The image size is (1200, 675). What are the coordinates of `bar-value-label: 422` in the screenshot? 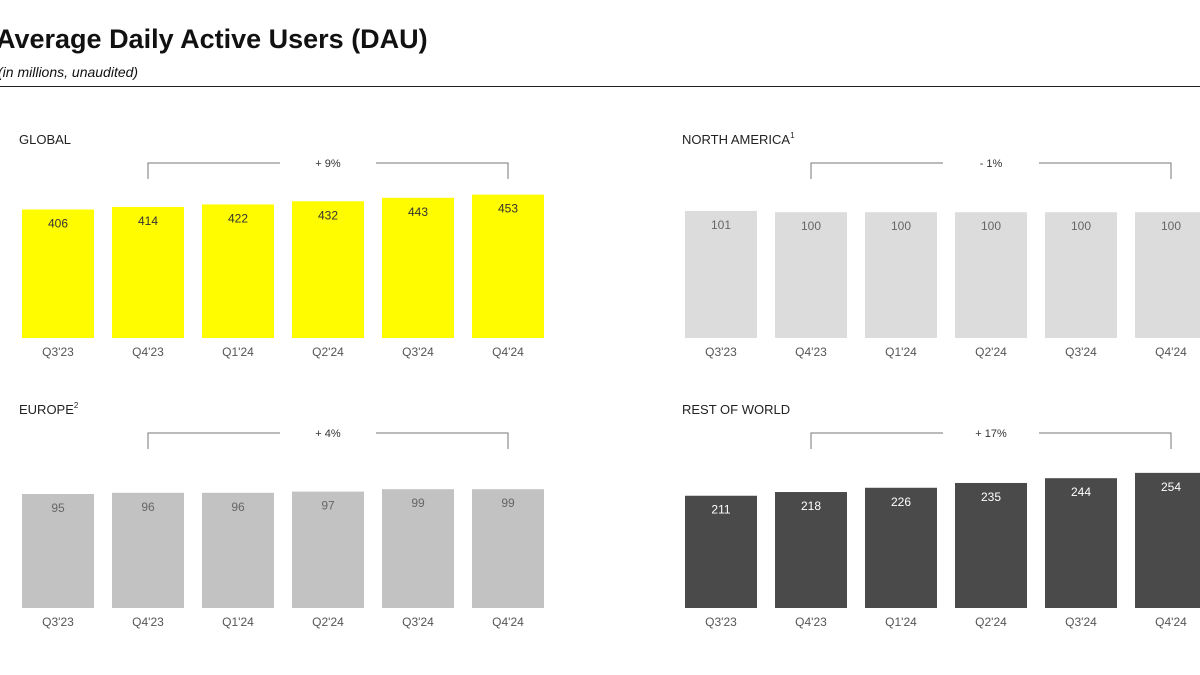 It's located at (238, 218).